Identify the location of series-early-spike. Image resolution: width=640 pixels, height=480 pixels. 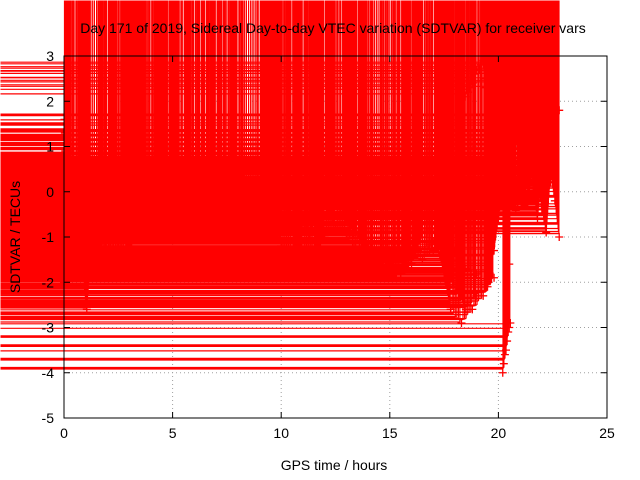
(37, 125).